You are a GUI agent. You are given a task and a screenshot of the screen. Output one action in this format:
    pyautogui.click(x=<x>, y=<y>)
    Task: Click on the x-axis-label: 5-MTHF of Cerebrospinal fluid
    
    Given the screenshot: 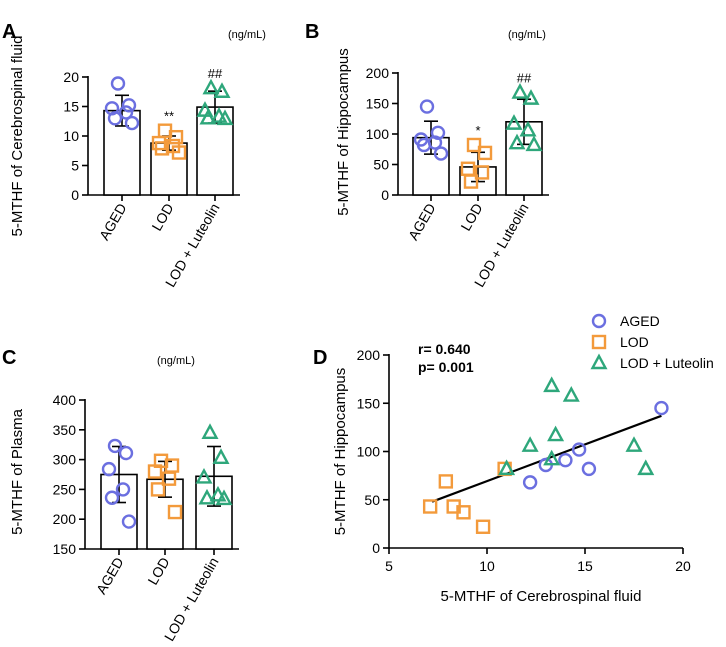 What is the action you would take?
    pyautogui.click(x=541, y=596)
    